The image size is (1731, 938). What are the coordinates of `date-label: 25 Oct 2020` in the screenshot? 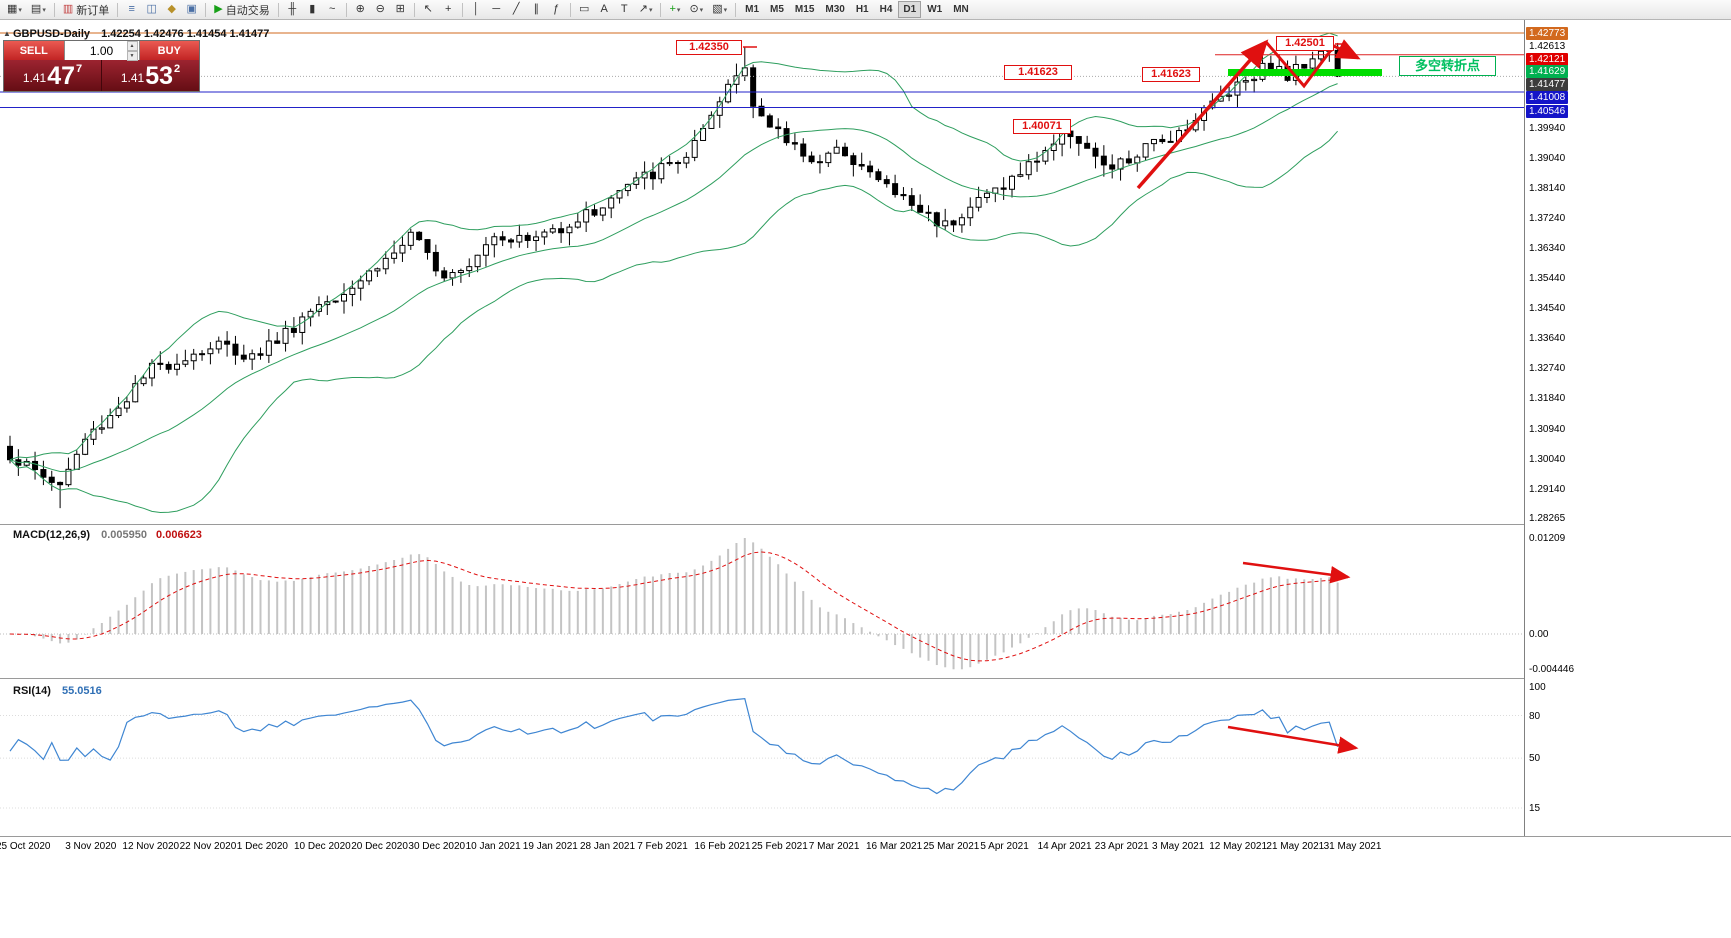 It's located at (25, 846).